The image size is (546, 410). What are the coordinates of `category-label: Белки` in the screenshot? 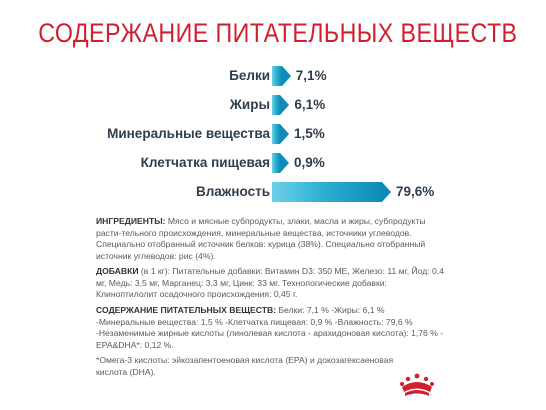 It's located at (249, 75).